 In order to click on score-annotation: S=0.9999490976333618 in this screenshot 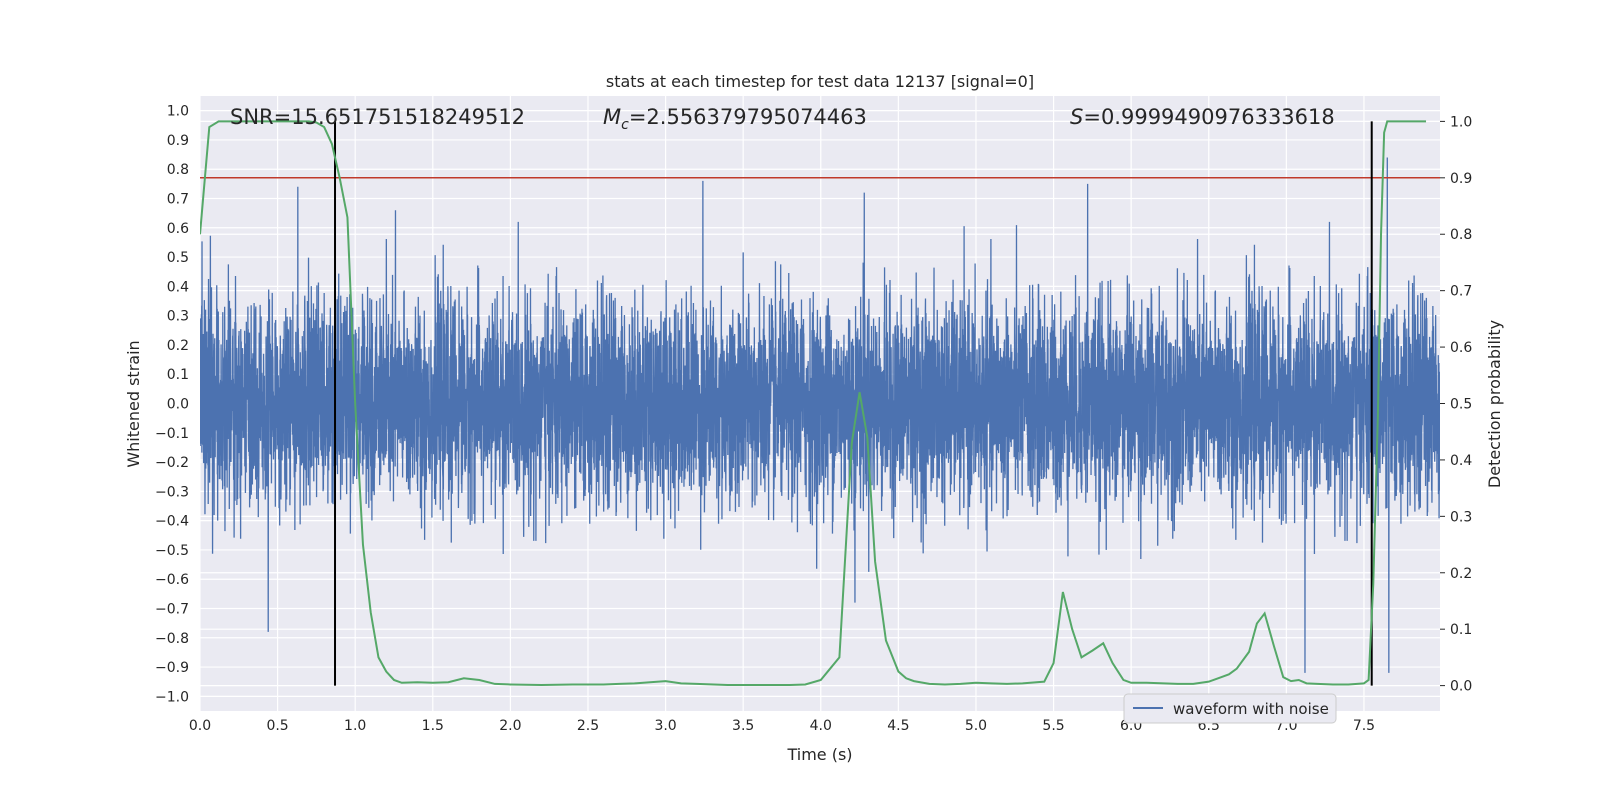, I will do `click(1202, 117)`.